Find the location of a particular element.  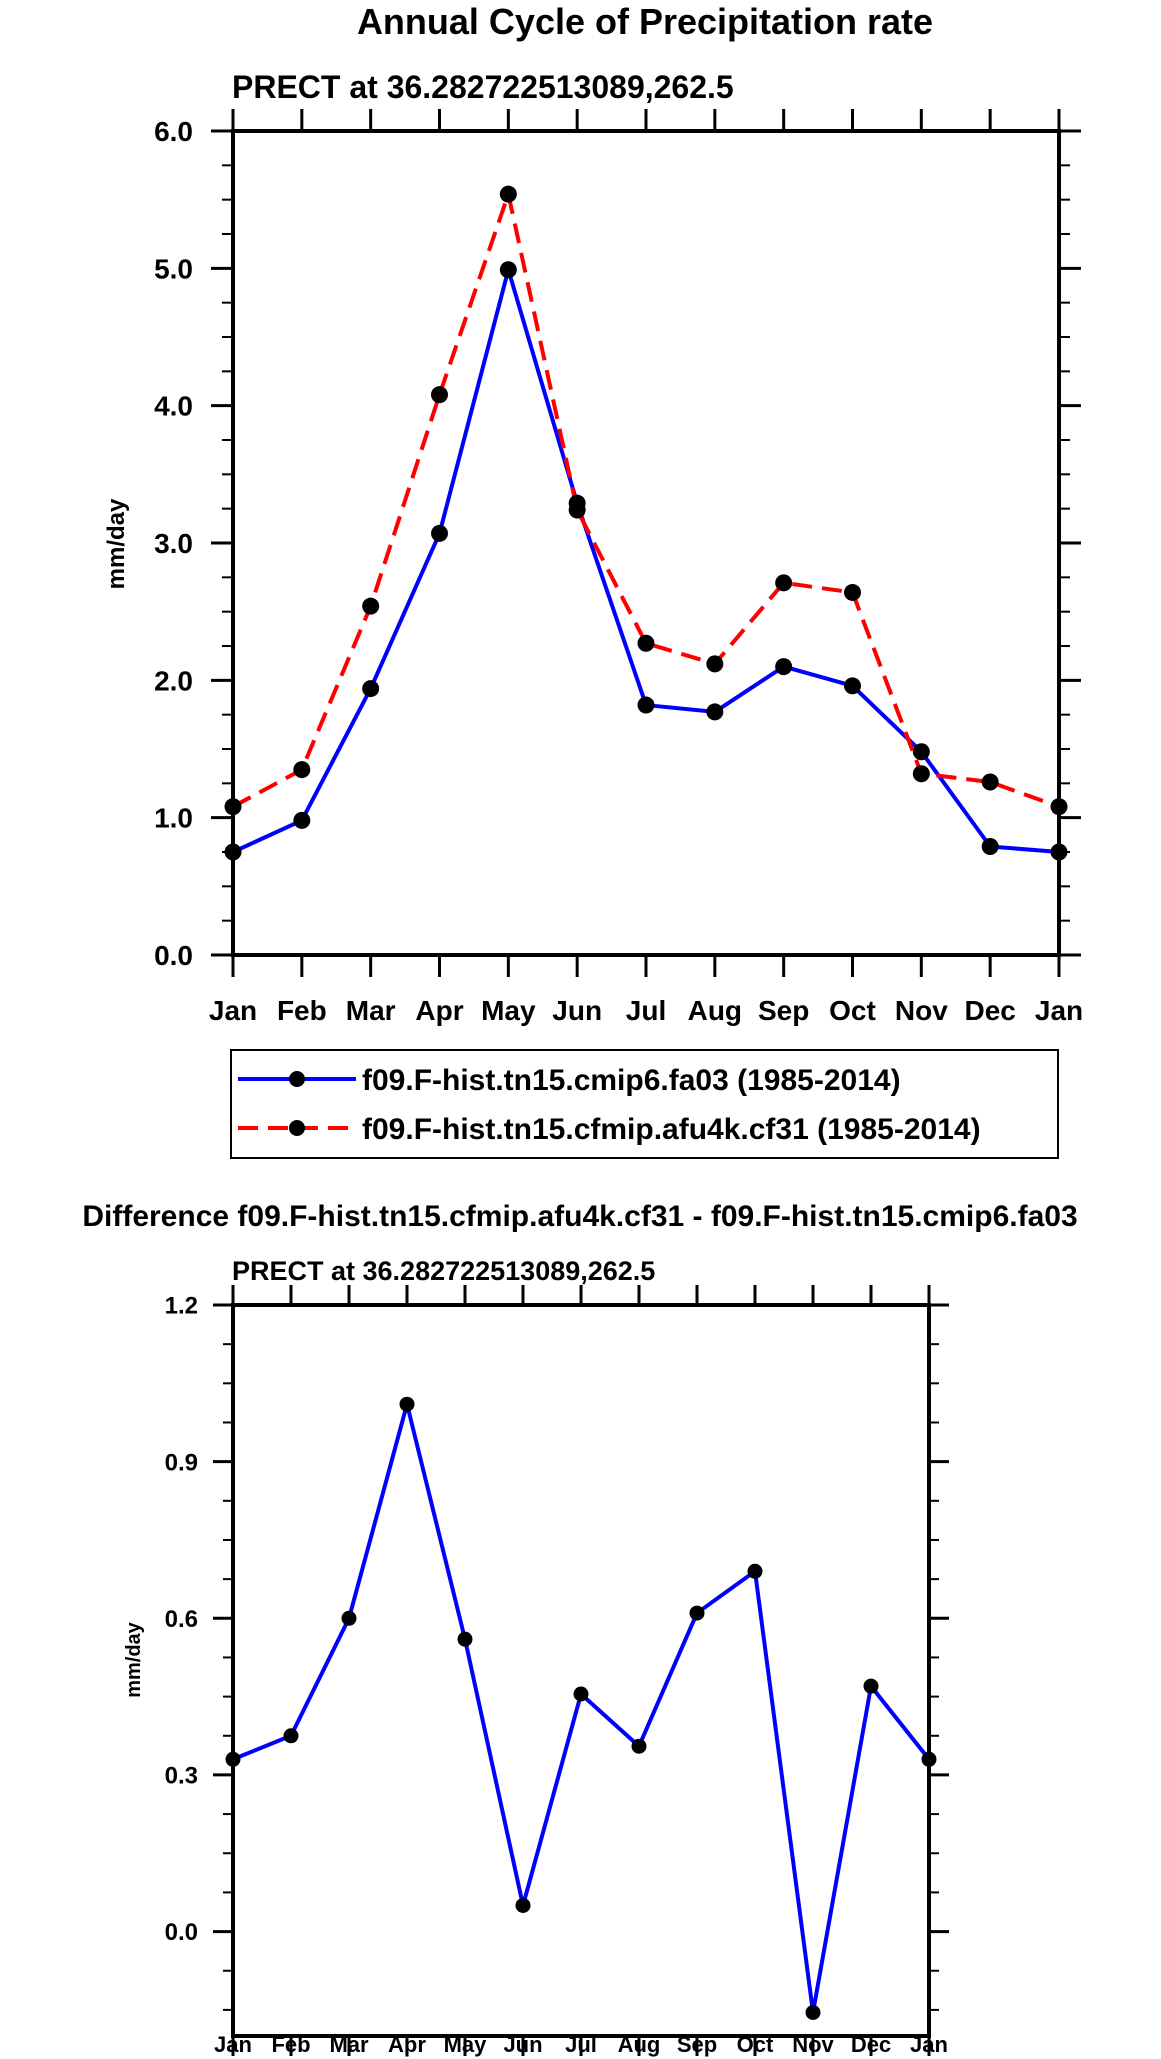

difference-y-tick-labels: 0.0 0.3 0.6 0.9 1.2 is located at coordinates (181, 1620).